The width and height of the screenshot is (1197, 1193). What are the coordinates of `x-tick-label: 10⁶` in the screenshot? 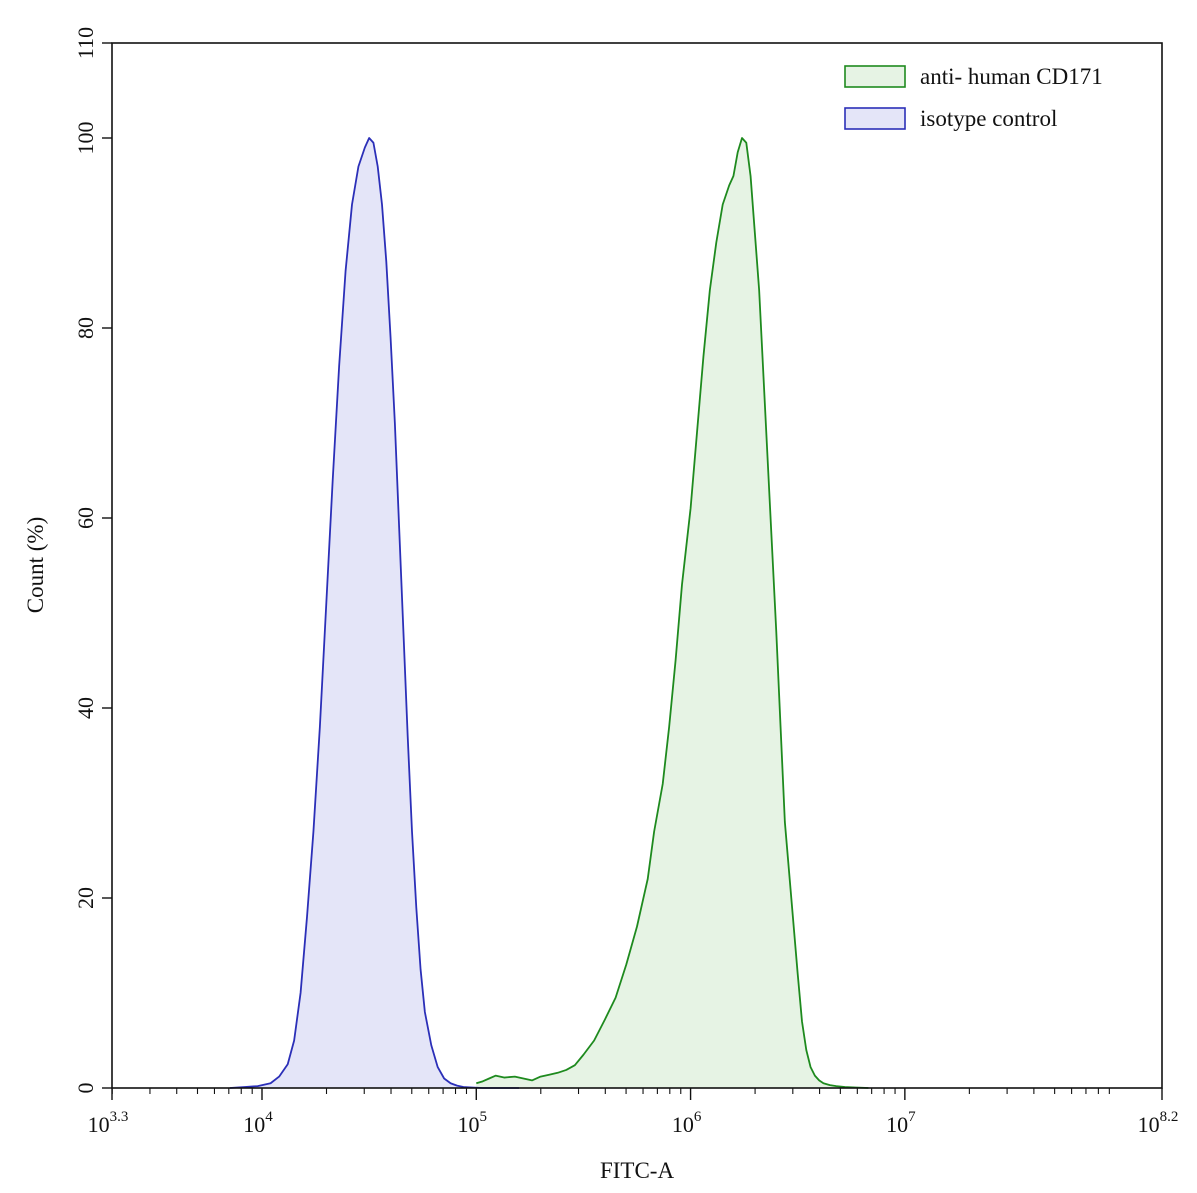 It's located at (687, 1123).